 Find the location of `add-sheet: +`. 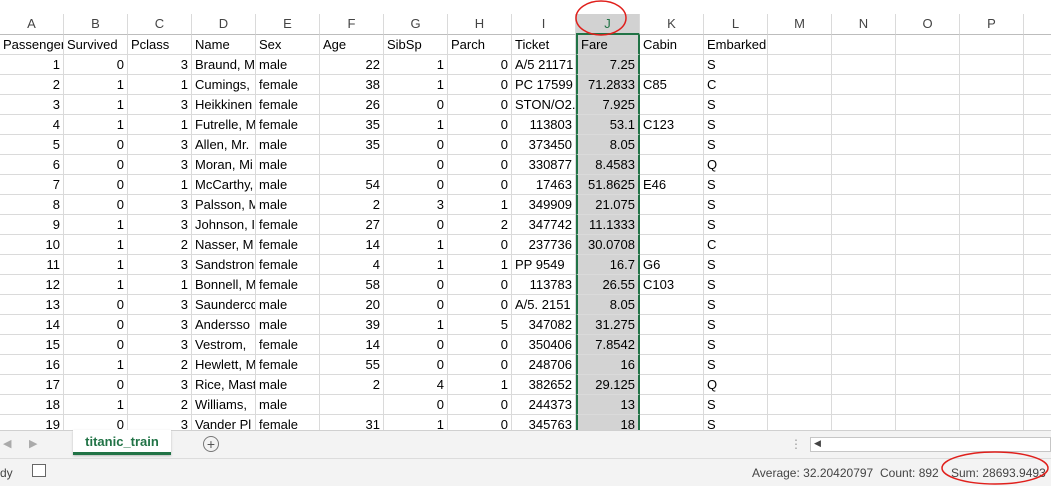

add-sheet: + is located at coordinates (211, 444).